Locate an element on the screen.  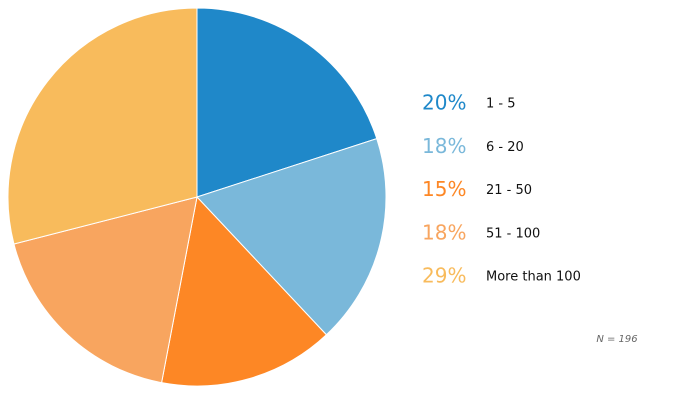
legend-label: More than 100 is located at coordinates (533, 277).